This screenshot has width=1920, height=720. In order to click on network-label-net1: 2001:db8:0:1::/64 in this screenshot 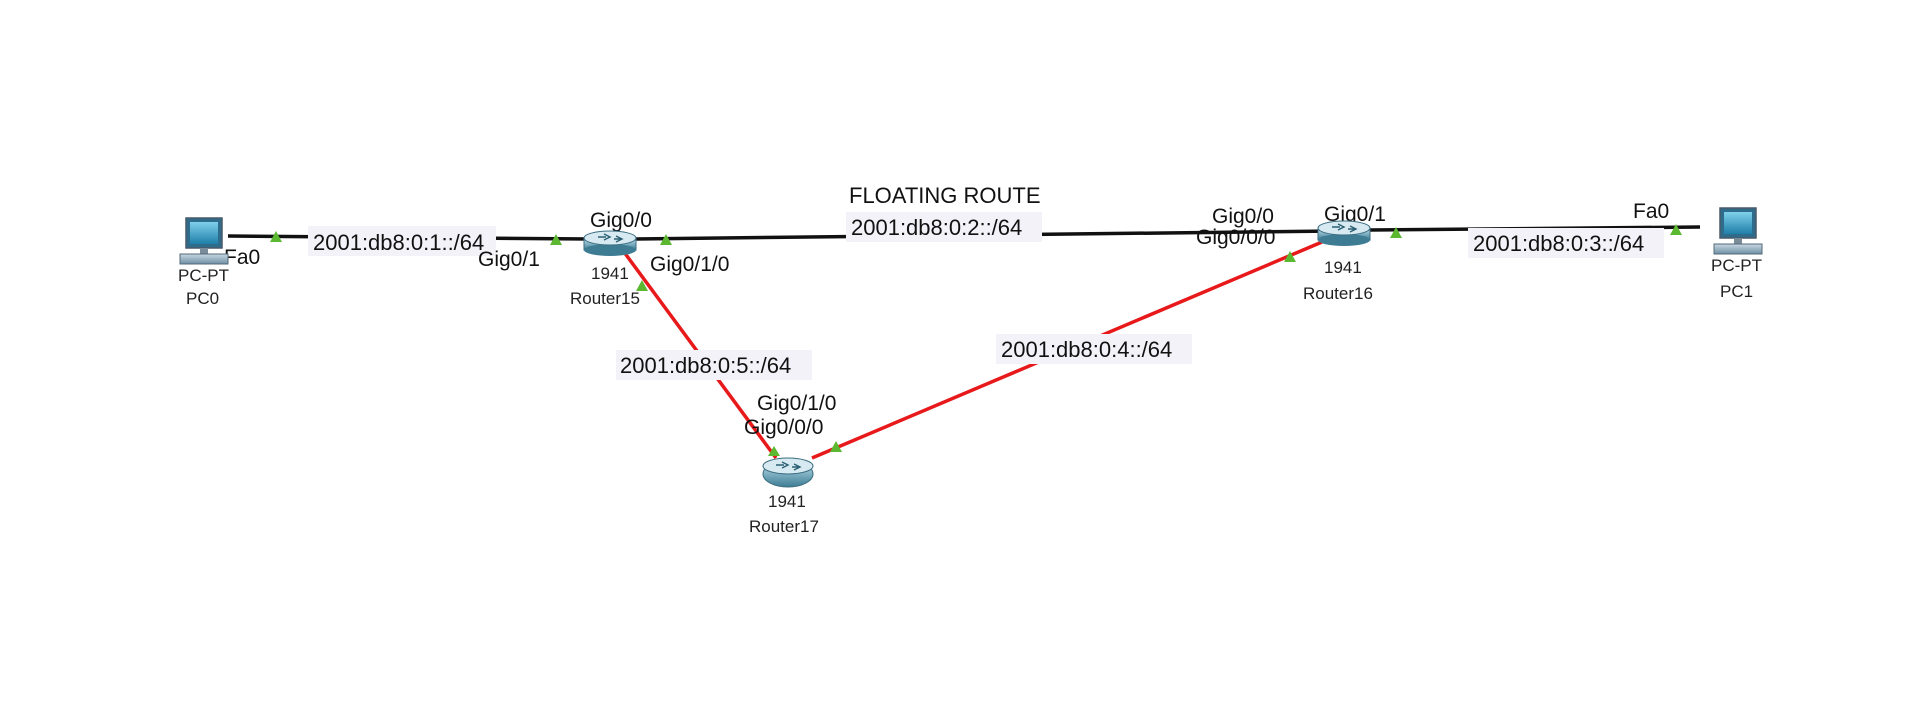, I will do `click(398, 242)`.